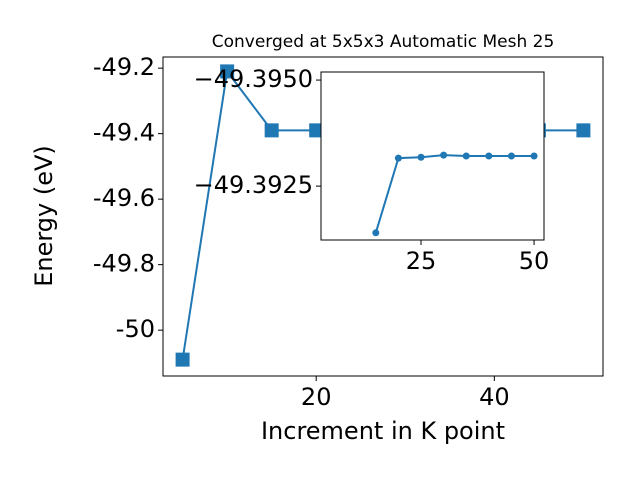 The image size is (640, 484). I want to click on y-tick-label: −49.3925, so click(253, 185).